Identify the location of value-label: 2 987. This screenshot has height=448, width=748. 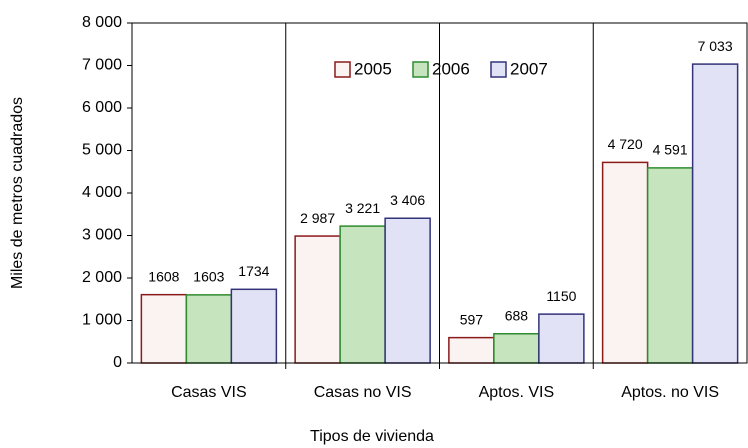
(317, 218).